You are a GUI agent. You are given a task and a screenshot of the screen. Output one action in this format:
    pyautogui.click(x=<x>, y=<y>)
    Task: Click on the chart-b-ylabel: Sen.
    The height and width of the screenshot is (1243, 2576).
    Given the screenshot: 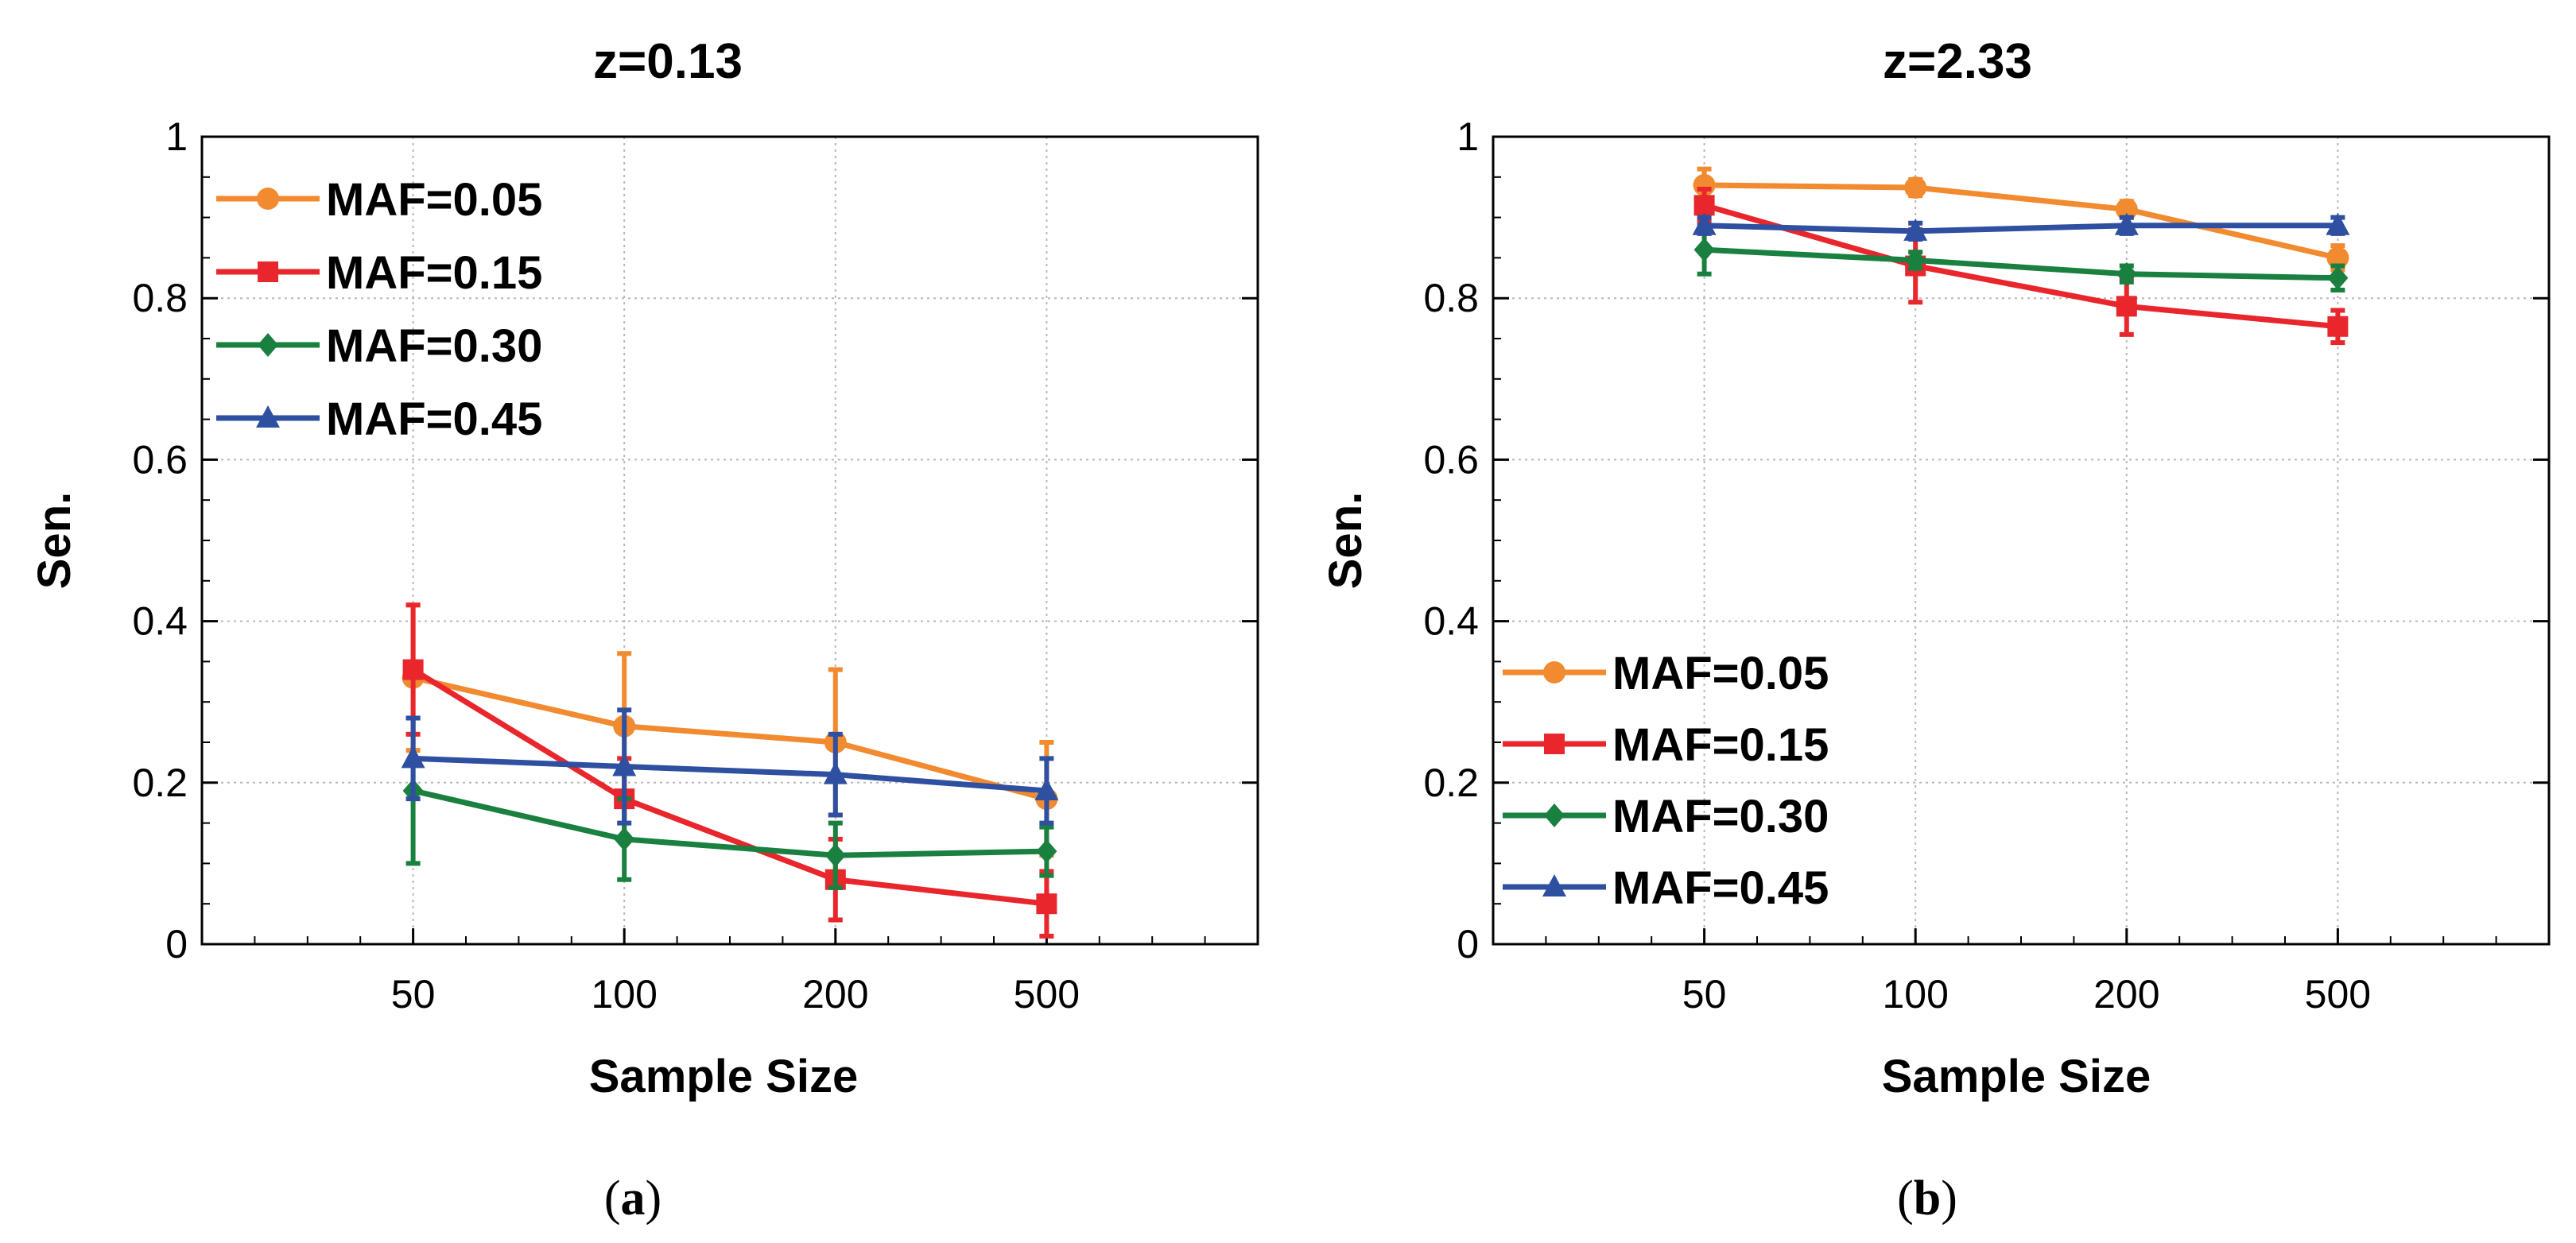 What is the action you would take?
    pyautogui.click(x=1345, y=541)
    